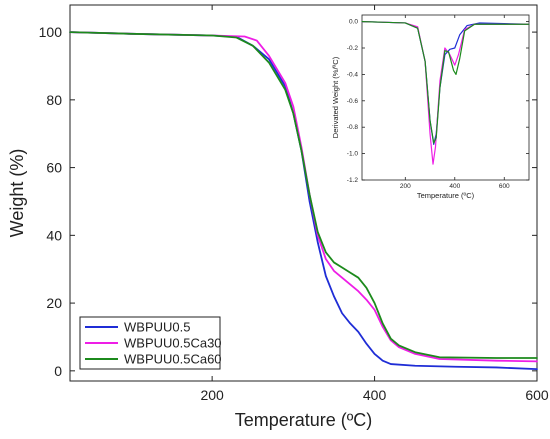 This screenshot has width=550, height=439. I want to click on y-tick-label: 60, so click(54, 168).